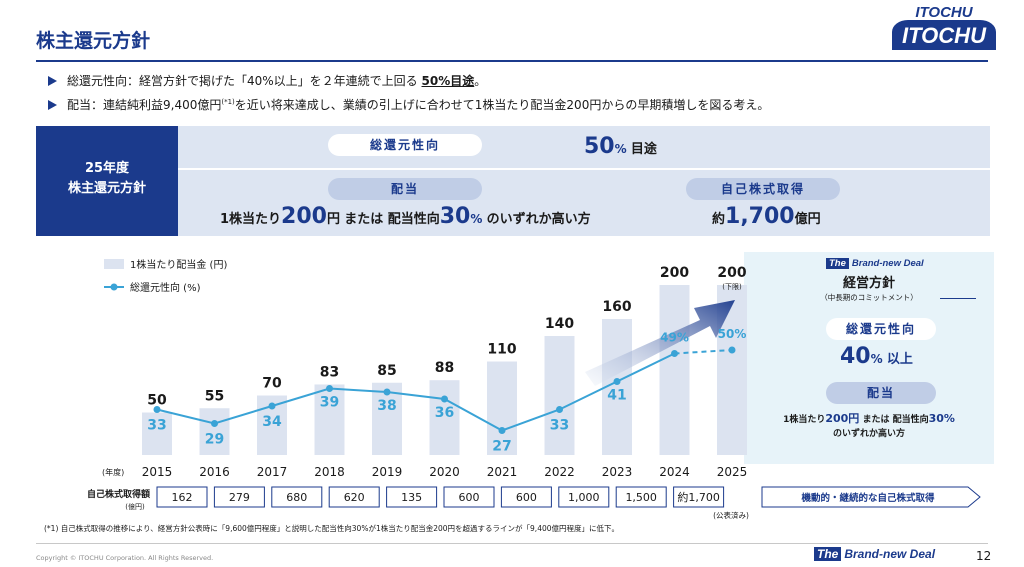  What do you see at coordinates (875, 263) in the screenshot?
I see `brand-new-deal-badge: The Brand-new Deal` at bounding box center [875, 263].